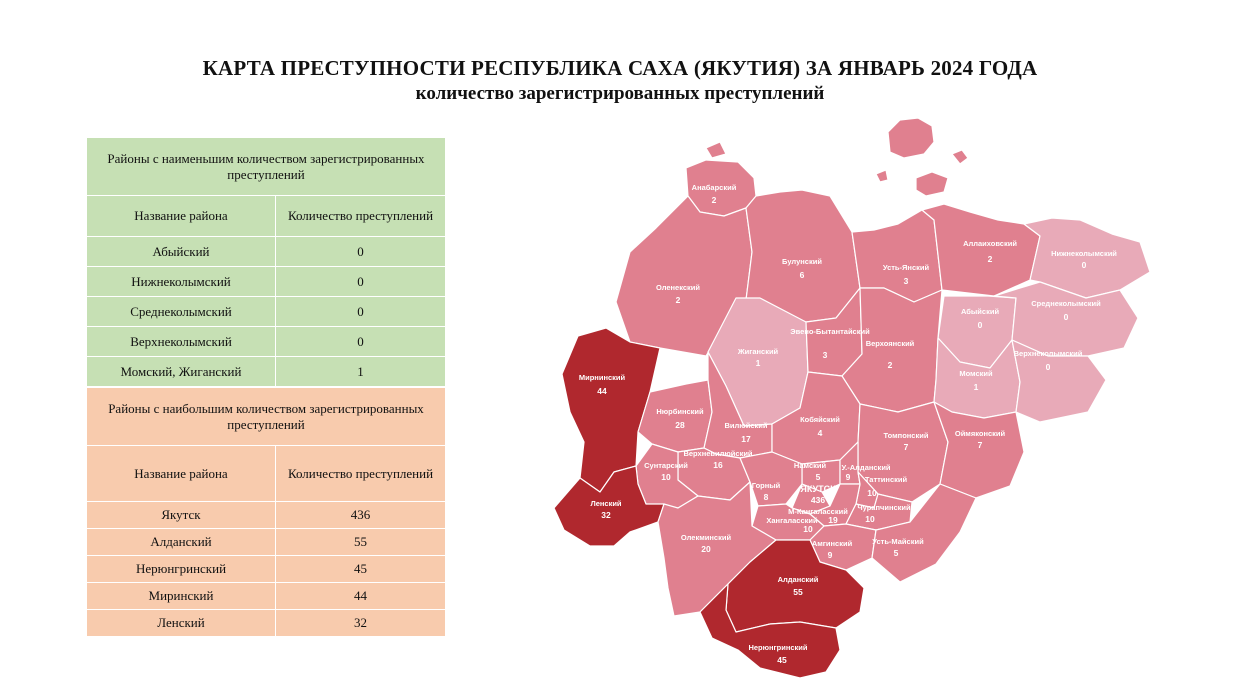  Describe the element at coordinates (181, 515) in the screenshot. I see `district-name: Якутск` at that location.